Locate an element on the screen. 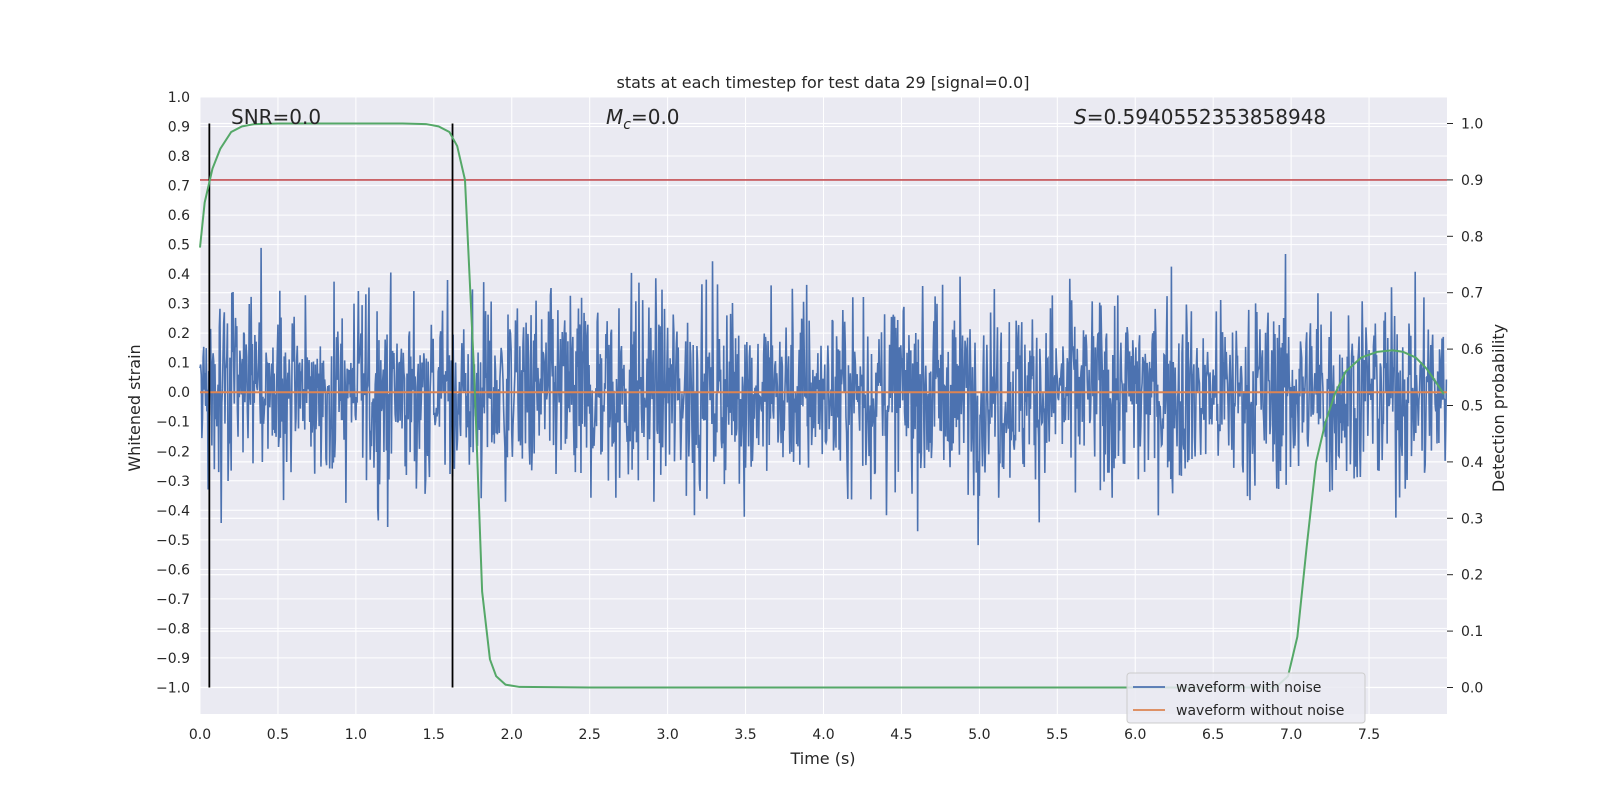 The height and width of the screenshot is (800, 1600). x-tick-label: 2.0 is located at coordinates (512, 735).